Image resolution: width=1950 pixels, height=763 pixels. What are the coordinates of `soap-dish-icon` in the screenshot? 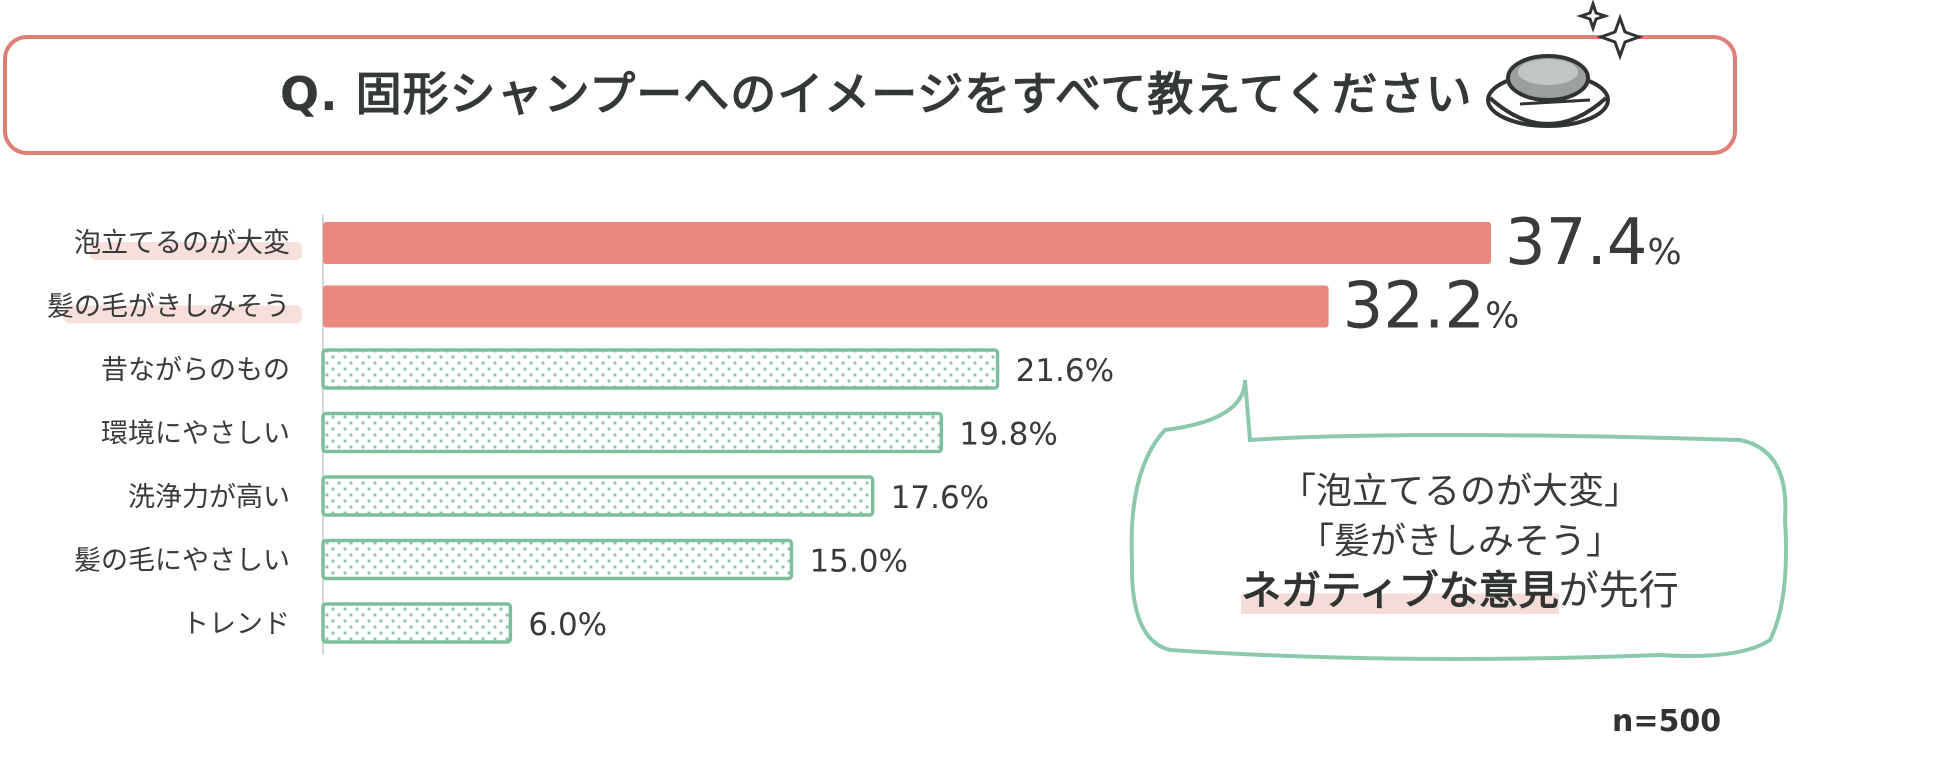 It's located at (1548, 91).